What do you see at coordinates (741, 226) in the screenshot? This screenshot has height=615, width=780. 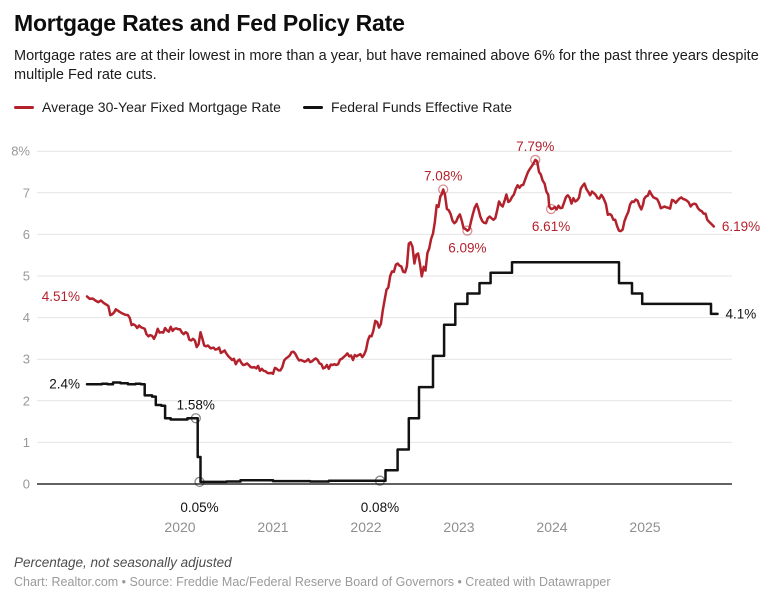 I see `annotation-label: 6.19%` at bounding box center [741, 226].